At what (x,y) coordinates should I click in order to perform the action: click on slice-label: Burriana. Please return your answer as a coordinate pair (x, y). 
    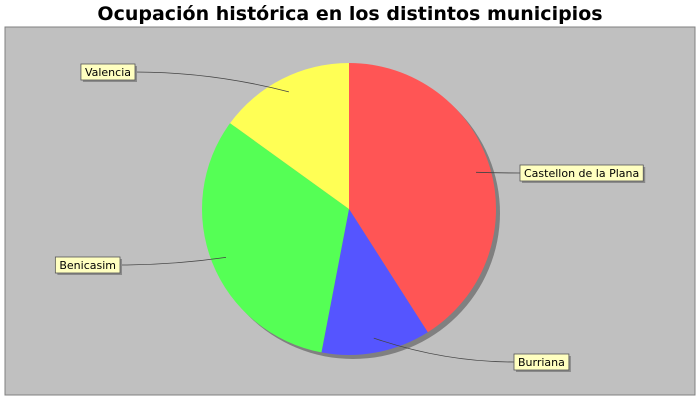
    Looking at the image, I should click on (542, 362).